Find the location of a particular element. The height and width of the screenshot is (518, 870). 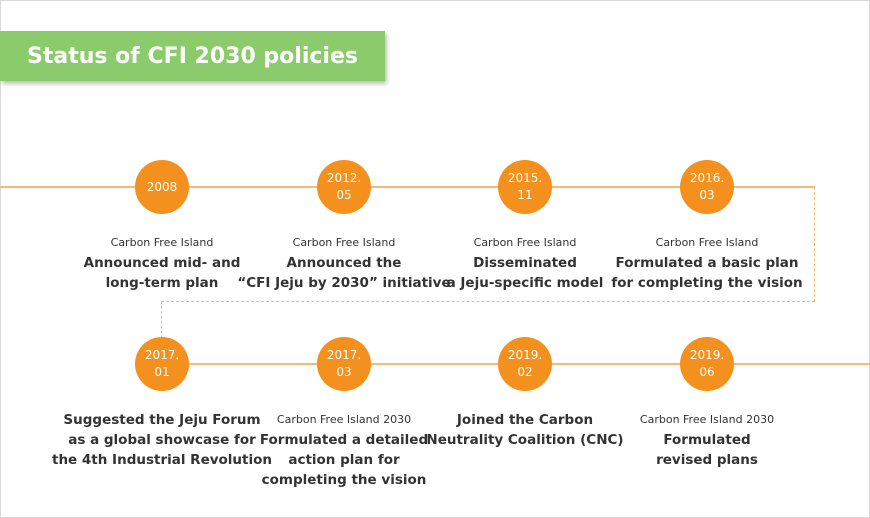

milestone-date: 2019. 02 is located at coordinates (525, 363).